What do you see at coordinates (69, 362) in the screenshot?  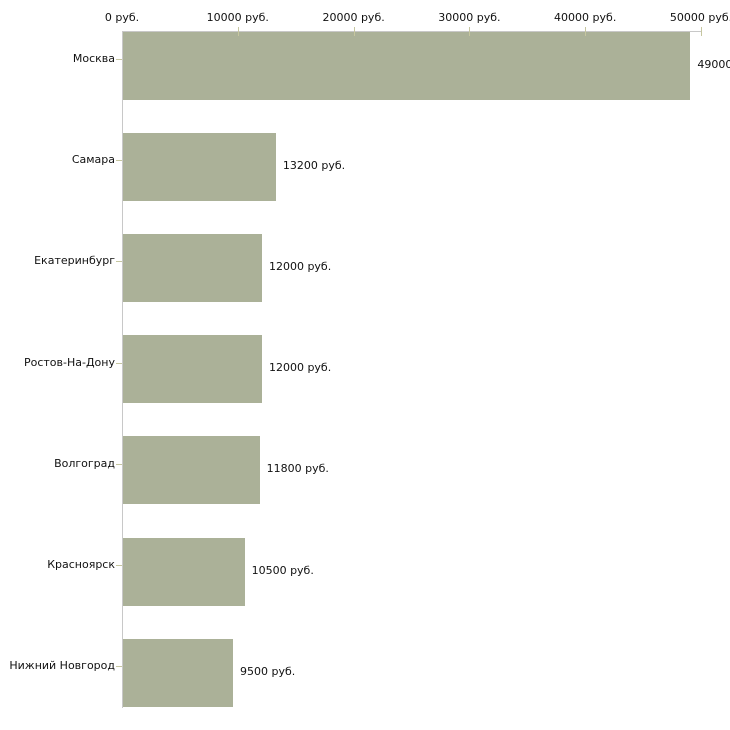 I see `category-label: Ростов-На-Дону` at bounding box center [69, 362].